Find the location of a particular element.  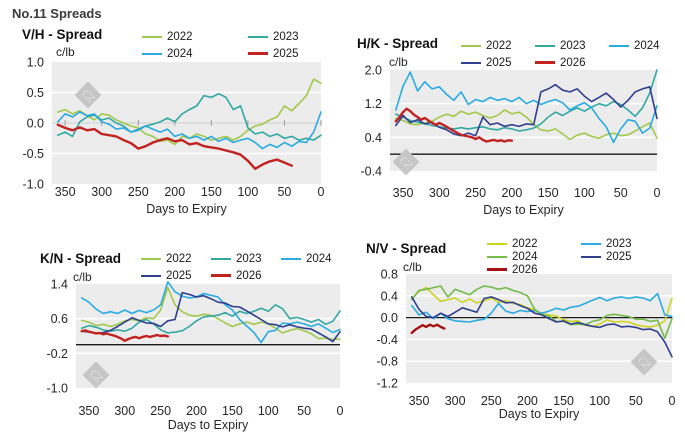

chart-title-hk: H/K - Spread is located at coordinates (398, 43).